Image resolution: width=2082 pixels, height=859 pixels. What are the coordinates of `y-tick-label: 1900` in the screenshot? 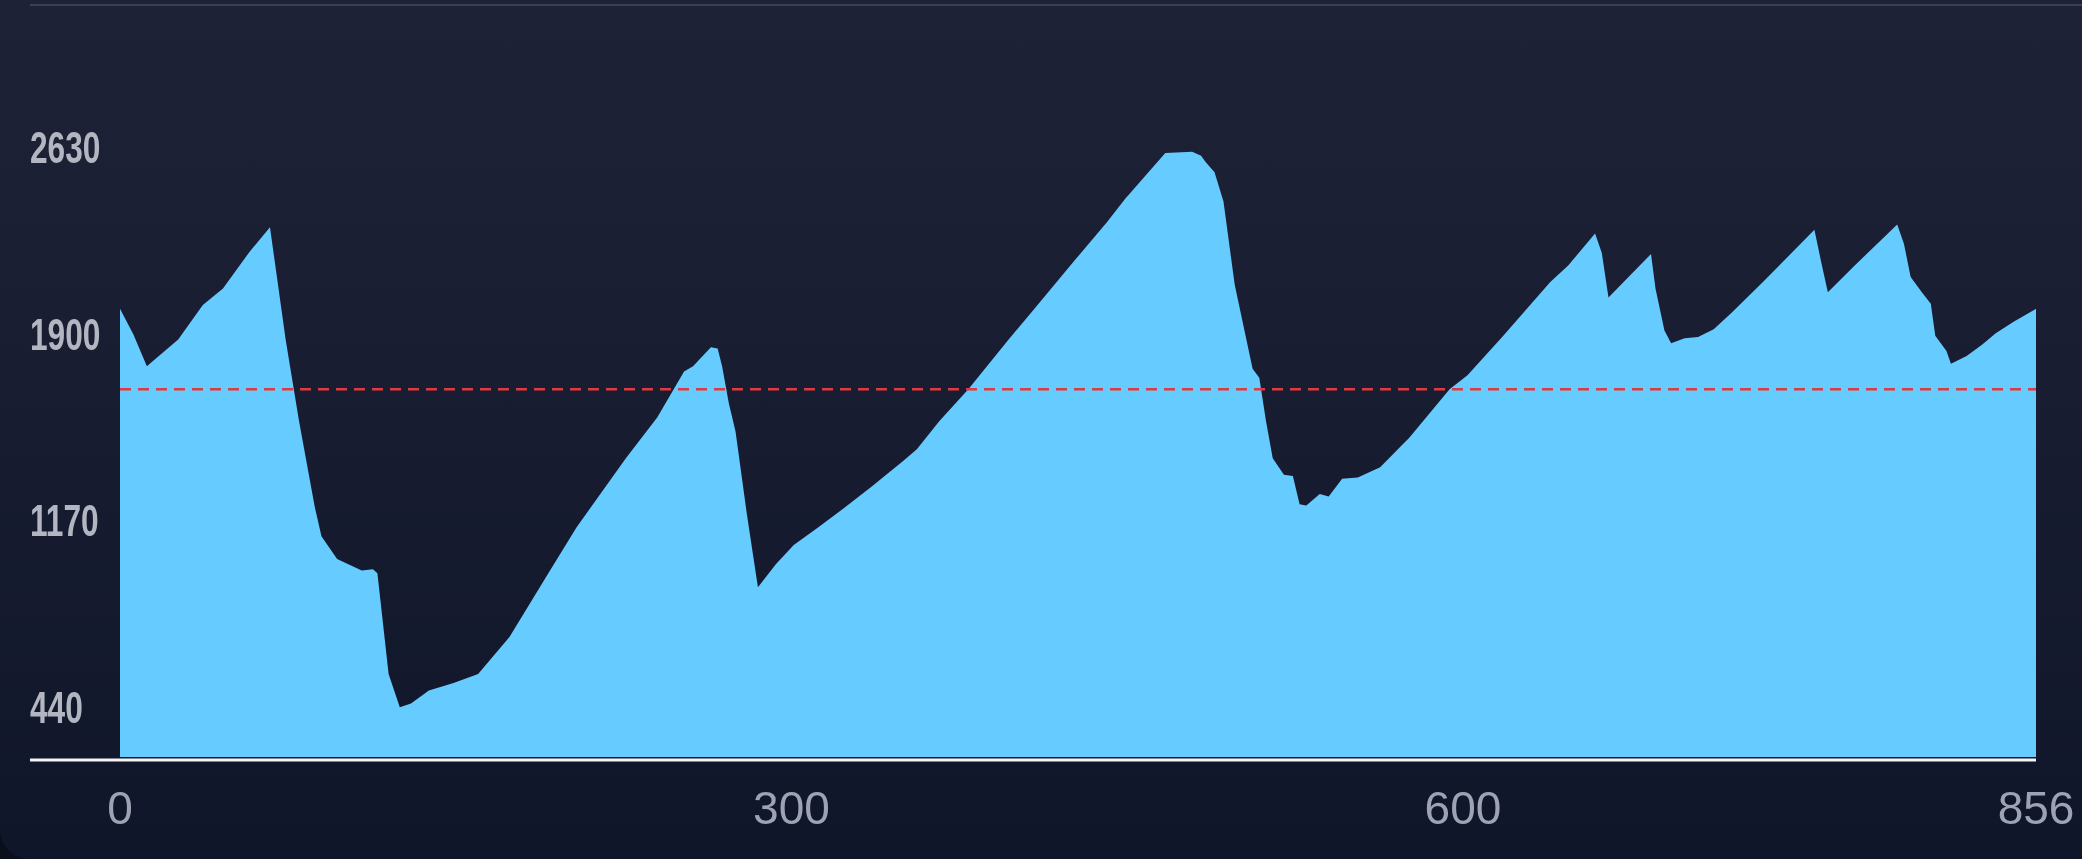 It's located at (65, 334).